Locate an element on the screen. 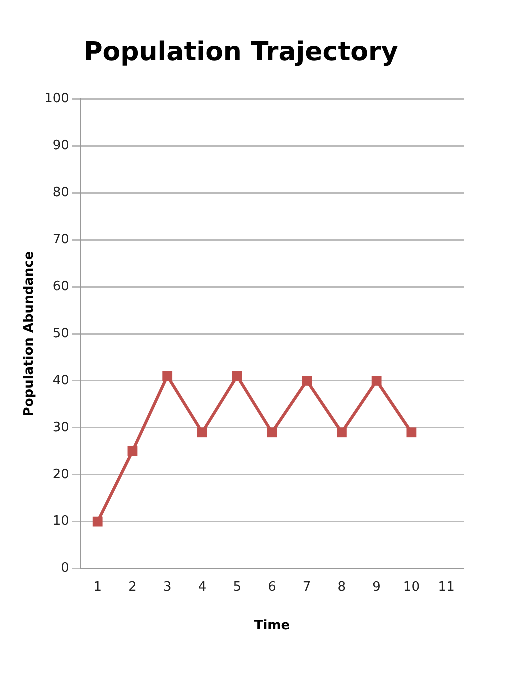 This screenshot has width=516, height=677. y-tick-label: 50 is located at coordinates (61, 334).